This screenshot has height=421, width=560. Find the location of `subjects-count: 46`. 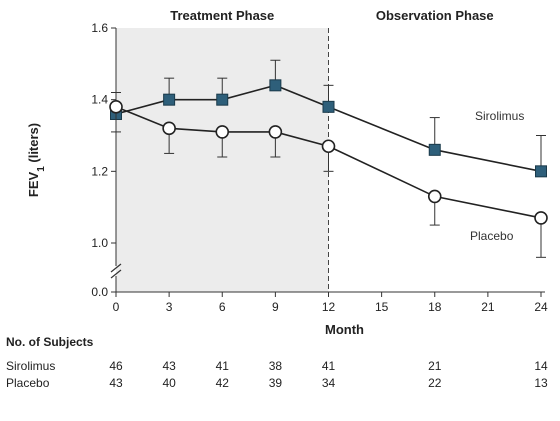

subjects-count: 46 is located at coordinates (116, 366).